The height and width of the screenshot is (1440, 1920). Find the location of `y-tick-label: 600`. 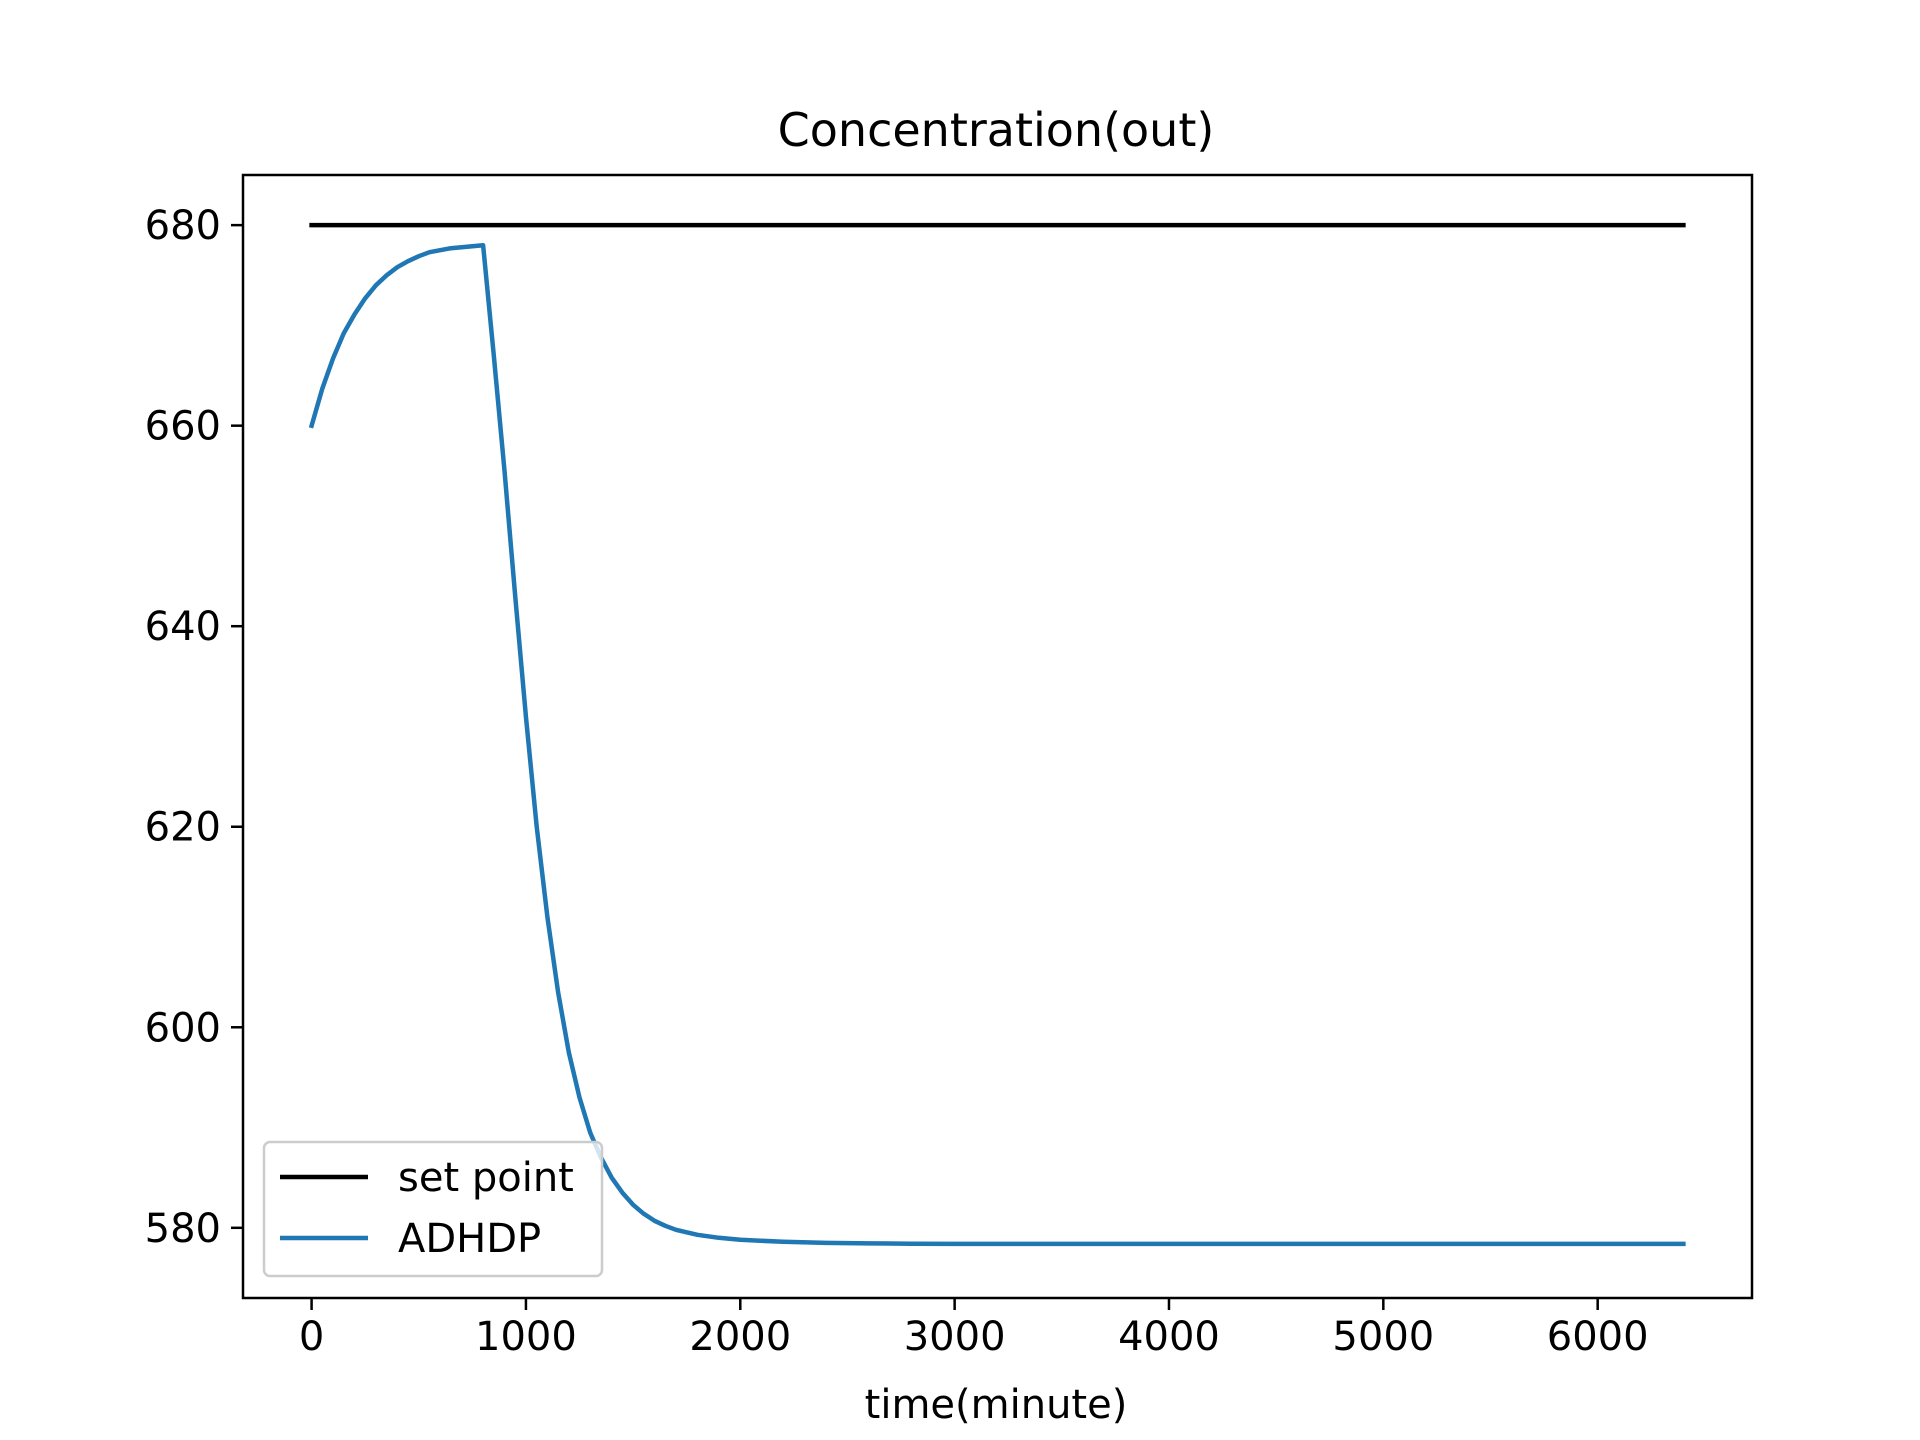

y-tick-label: 600 is located at coordinates (183, 1028).